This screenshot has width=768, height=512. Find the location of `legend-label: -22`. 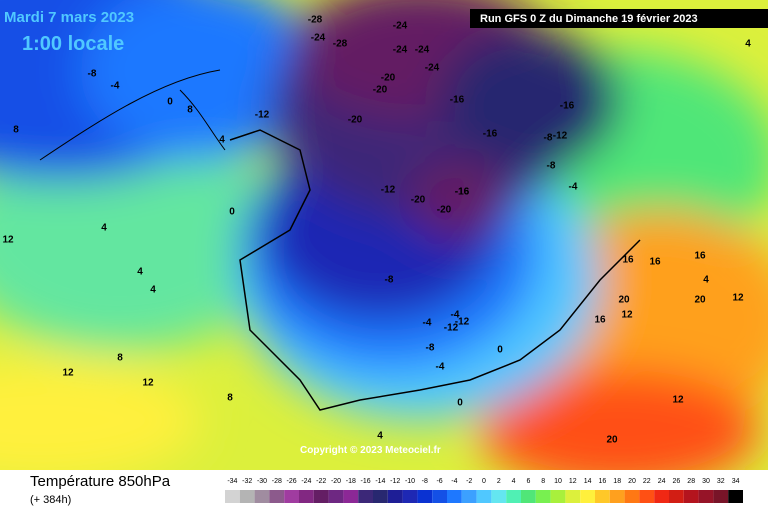

legend-label: -22 is located at coordinates (321, 481).